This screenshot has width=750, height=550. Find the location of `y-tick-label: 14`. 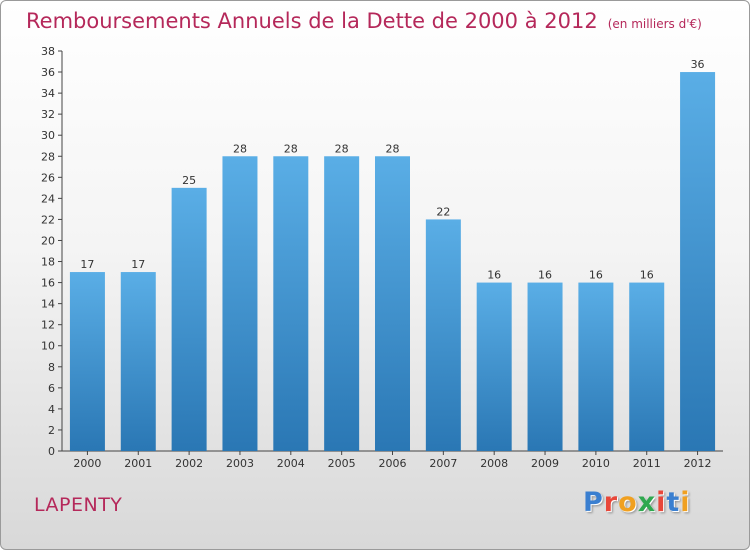

y-tick-label: 14 is located at coordinates (48, 304).